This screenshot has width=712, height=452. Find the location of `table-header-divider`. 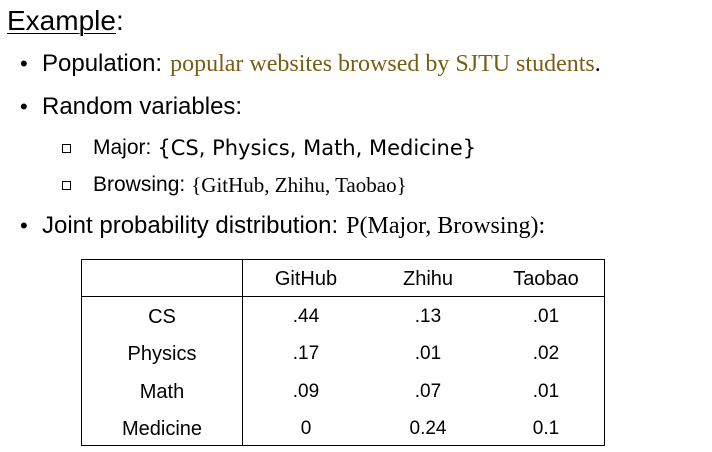

table-header-divider is located at coordinates (343, 296).